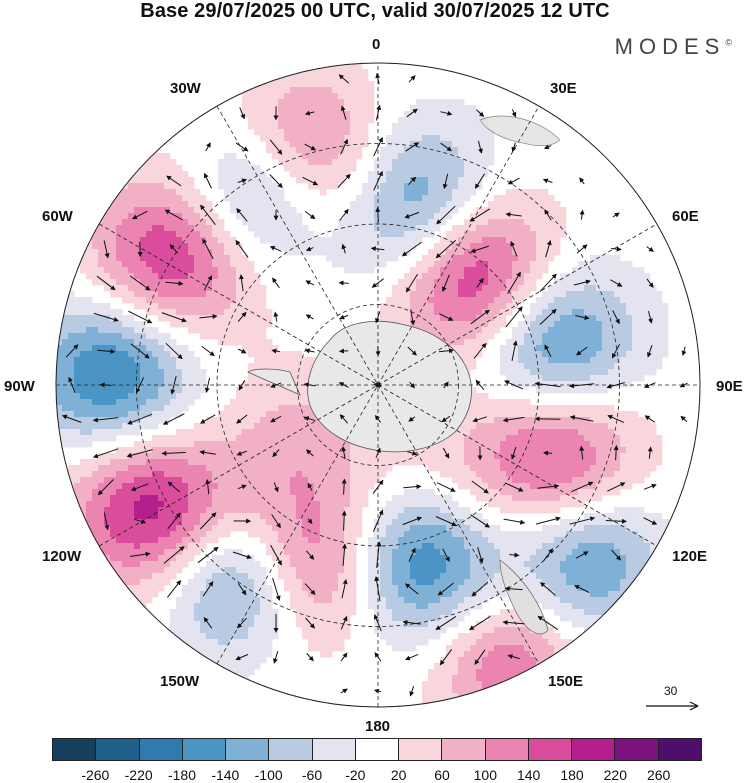 This screenshot has height=783, width=750. Describe the element at coordinates (355, 775) in the screenshot. I see `colorbar-tick-label: -20` at that location.